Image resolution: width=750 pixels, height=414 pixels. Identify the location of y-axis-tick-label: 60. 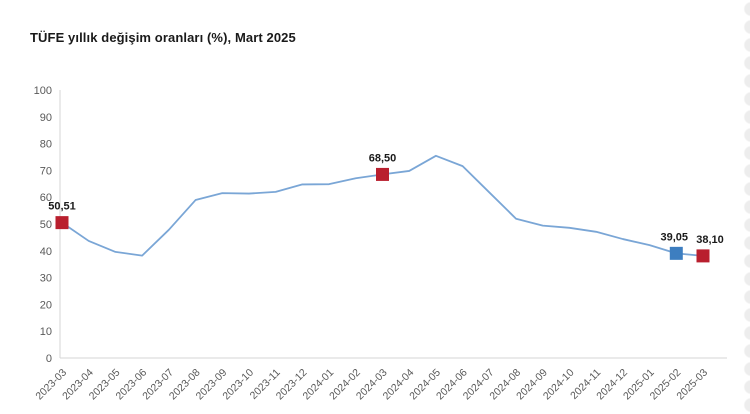
(46, 198).